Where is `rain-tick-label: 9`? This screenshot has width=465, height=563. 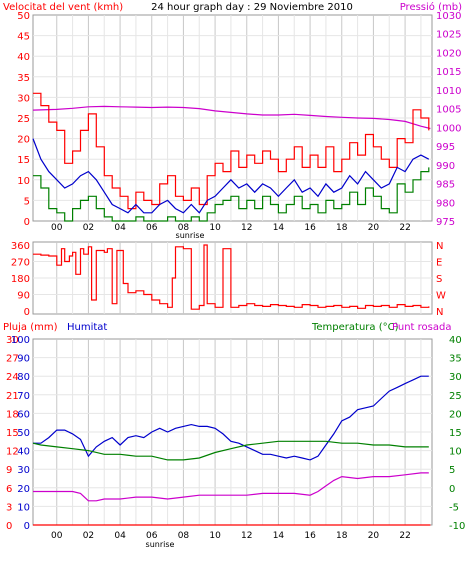
rain-tick-label: 9 is located at coordinates (9, 470).